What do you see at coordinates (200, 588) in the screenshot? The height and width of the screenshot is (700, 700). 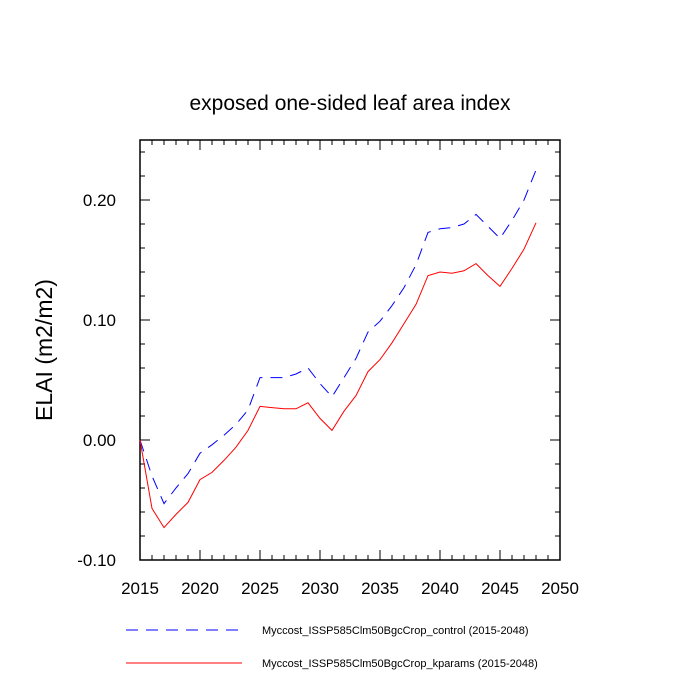 I see `x-tick-label: 2020` at bounding box center [200, 588].